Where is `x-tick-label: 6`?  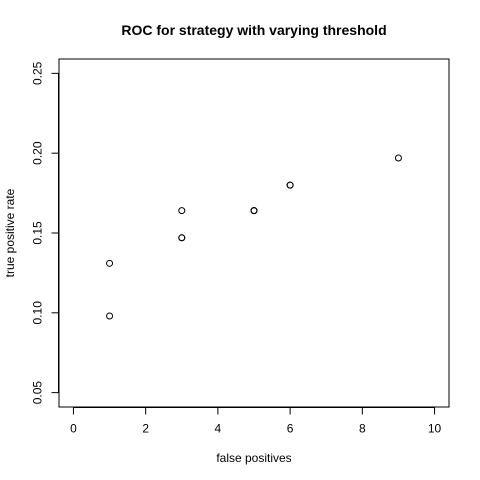
x-tick-label: 6 is located at coordinates (290, 429).